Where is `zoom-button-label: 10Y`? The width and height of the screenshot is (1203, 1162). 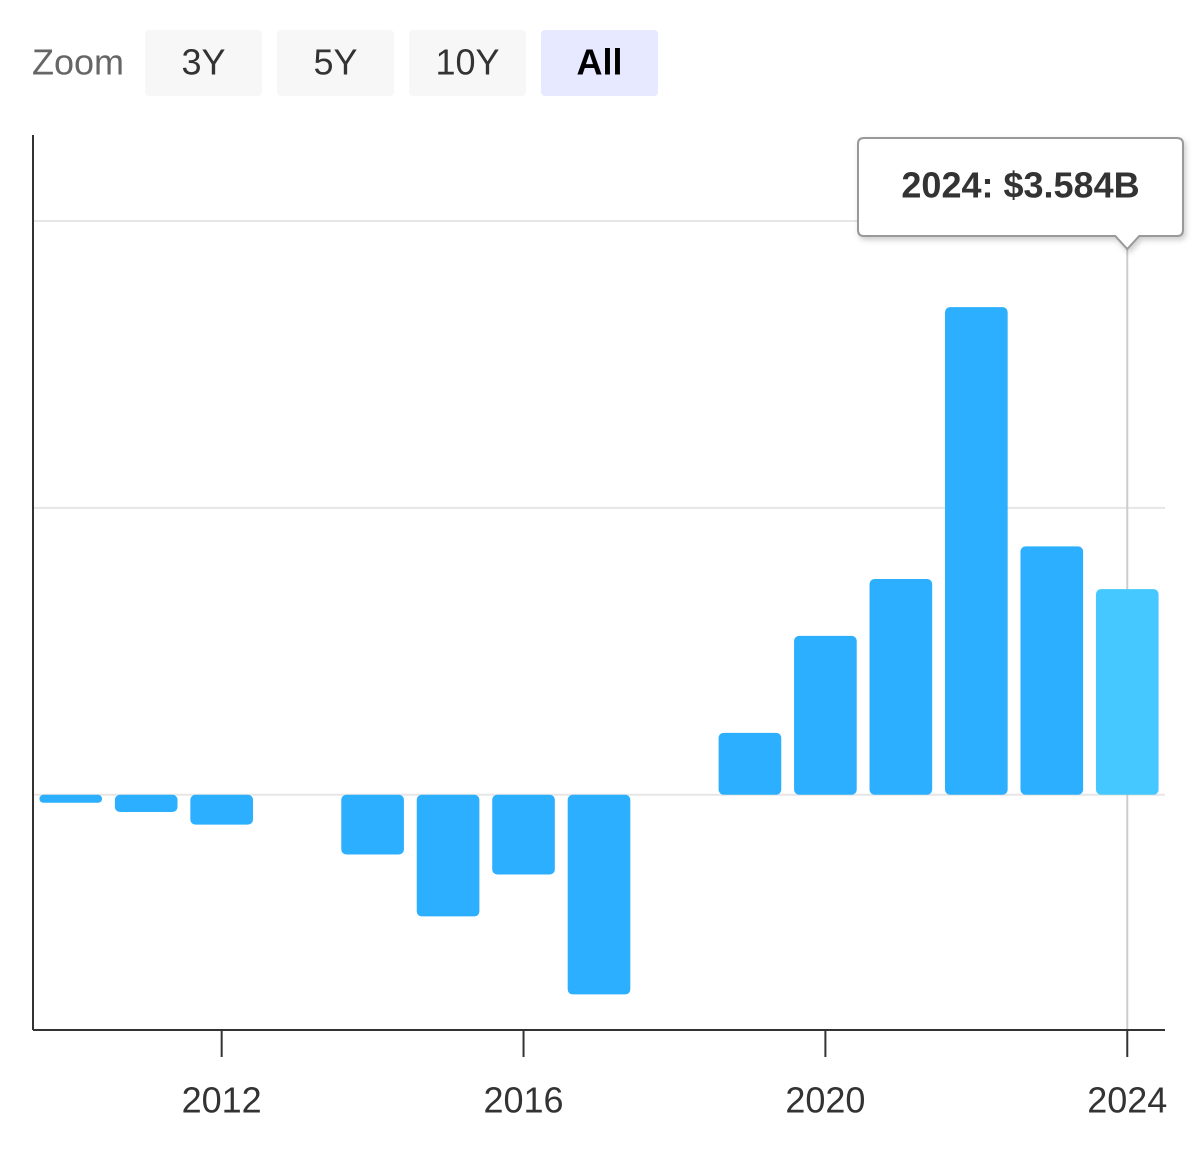
zoom-button-label: 10Y is located at coordinates (467, 62).